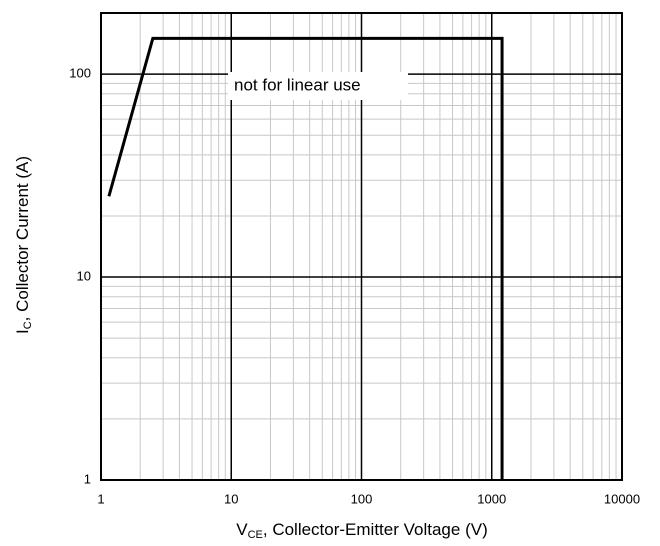  What do you see at coordinates (84, 275) in the screenshot?
I see `y-tick-label: 10` at bounding box center [84, 275].